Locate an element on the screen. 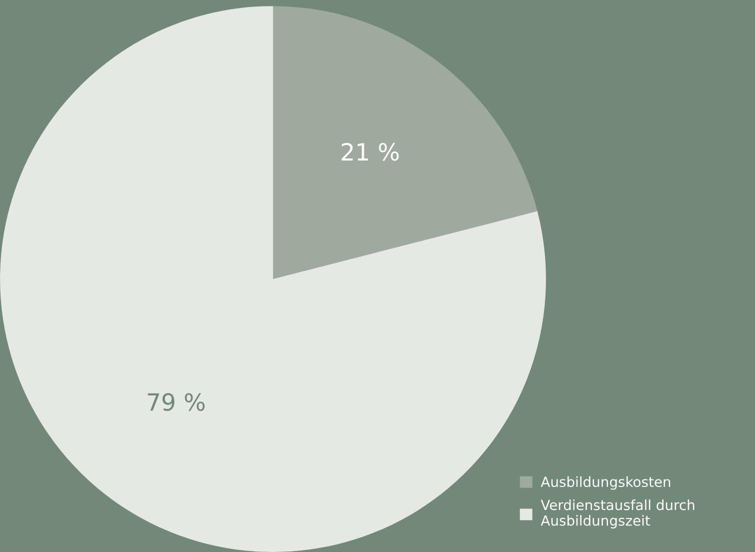 The width and height of the screenshot is (755, 552). data-label: 21 % is located at coordinates (370, 151).